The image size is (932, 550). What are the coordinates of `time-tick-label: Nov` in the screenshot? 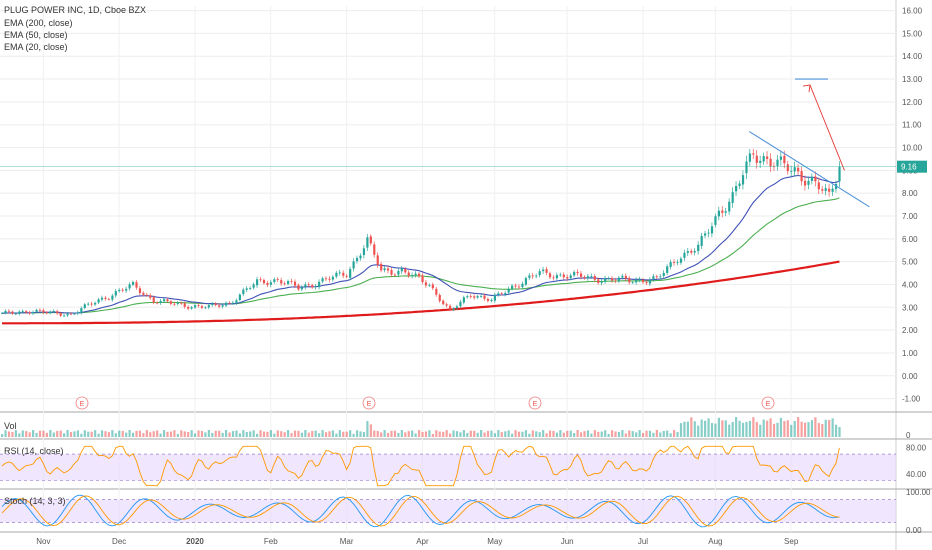 It's located at (43, 541).